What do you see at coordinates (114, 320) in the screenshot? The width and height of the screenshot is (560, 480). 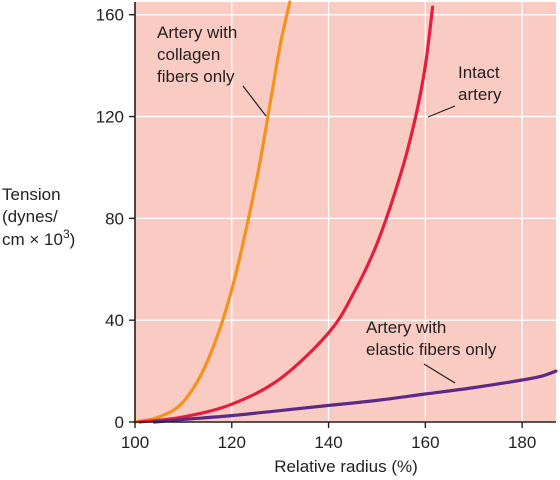 I see `y-tick-label-40: 40` at bounding box center [114, 320].